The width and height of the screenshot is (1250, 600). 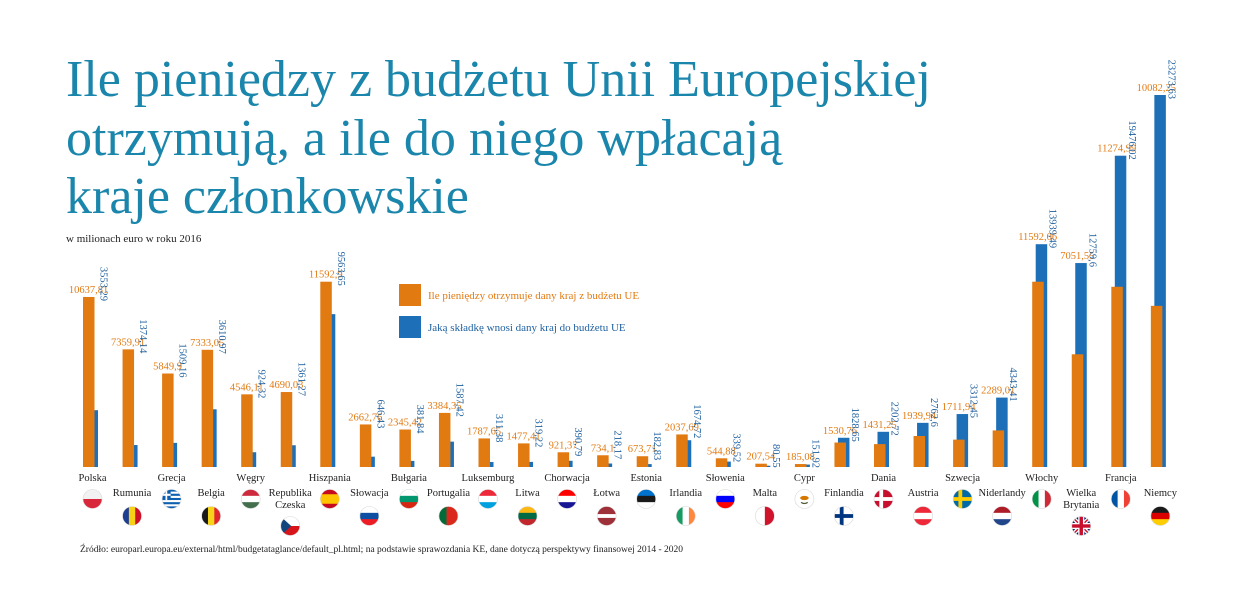 I want to click on value-contributed-luksemburg: 311,38, so click(x=498, y=428).